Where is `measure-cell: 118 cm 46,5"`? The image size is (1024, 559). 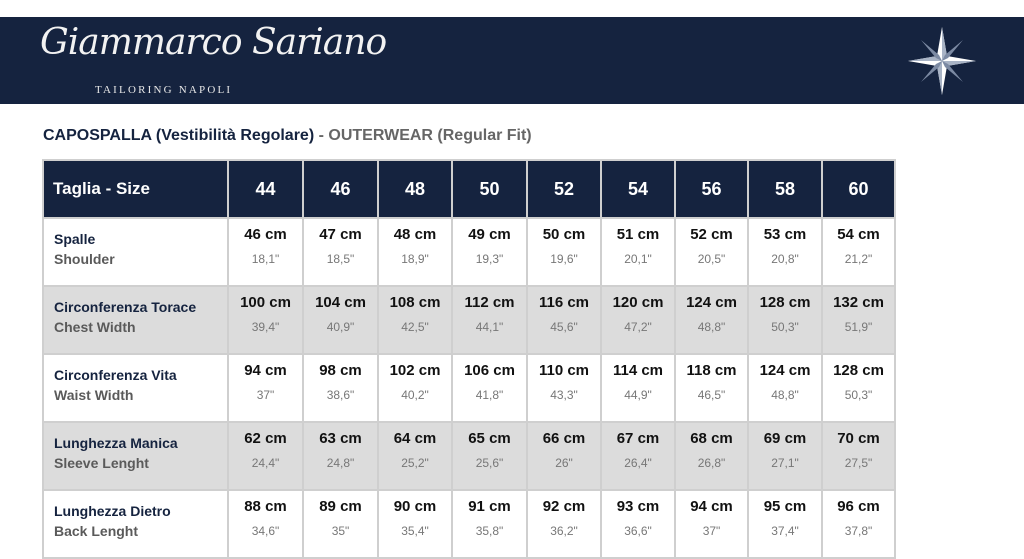 measure-cell: 118 cm 46,5" is located at coordinates (711, 388).